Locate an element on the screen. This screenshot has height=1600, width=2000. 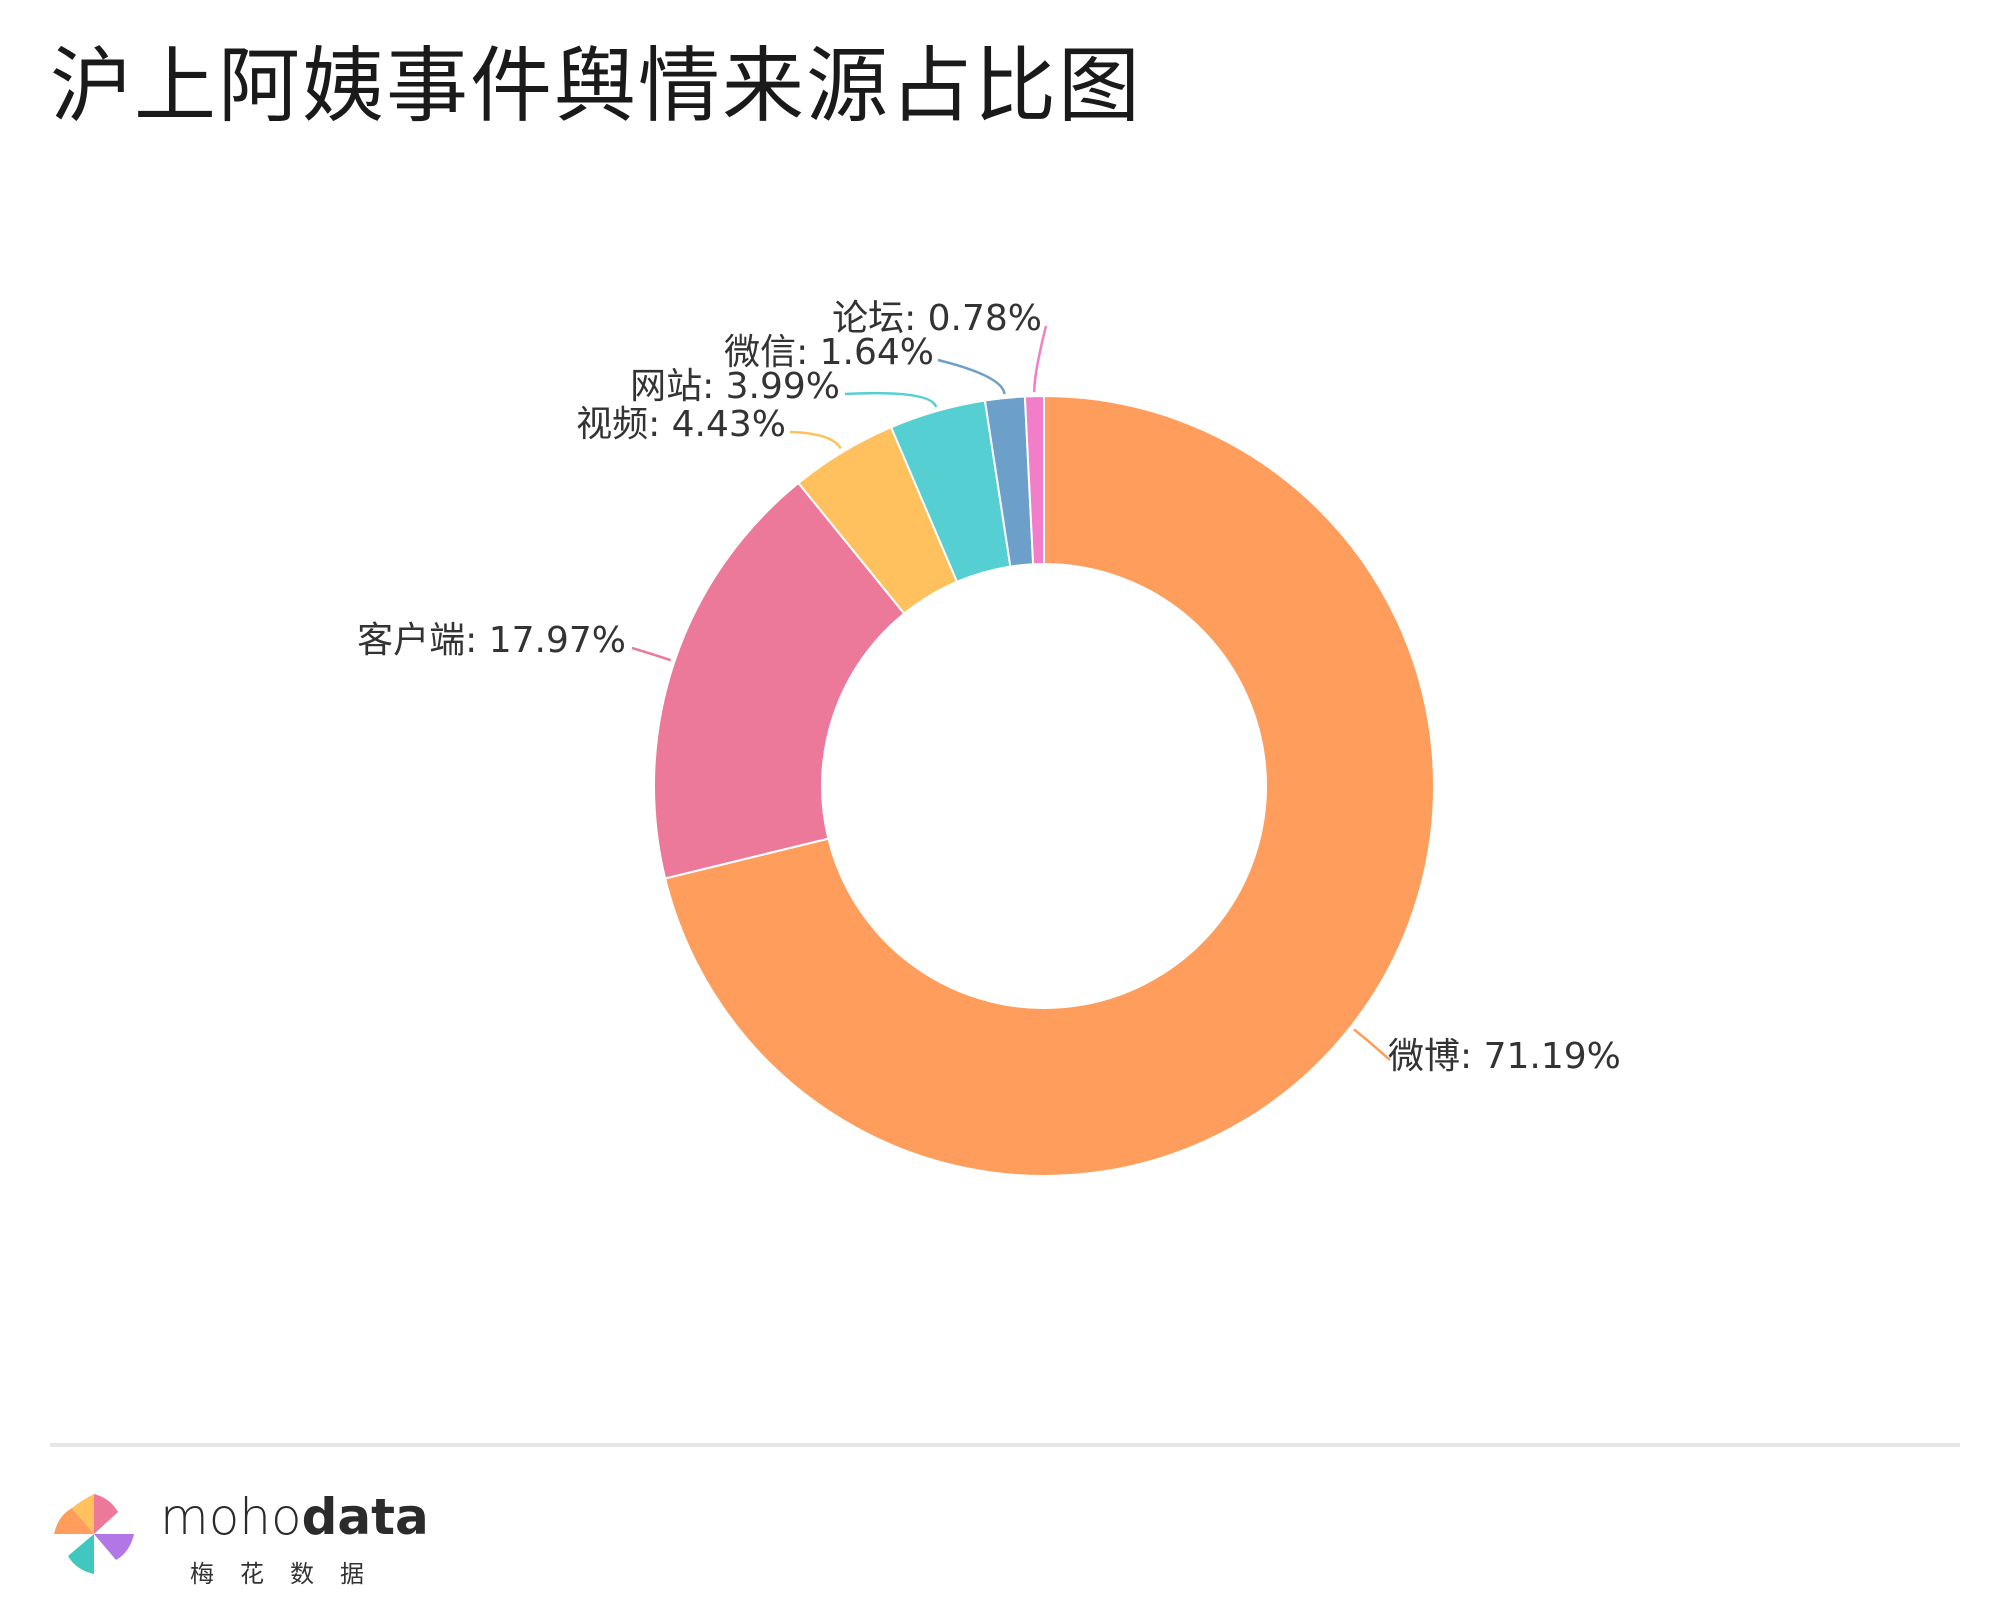
slice-论坛 is located at coordinates (1034, 480).